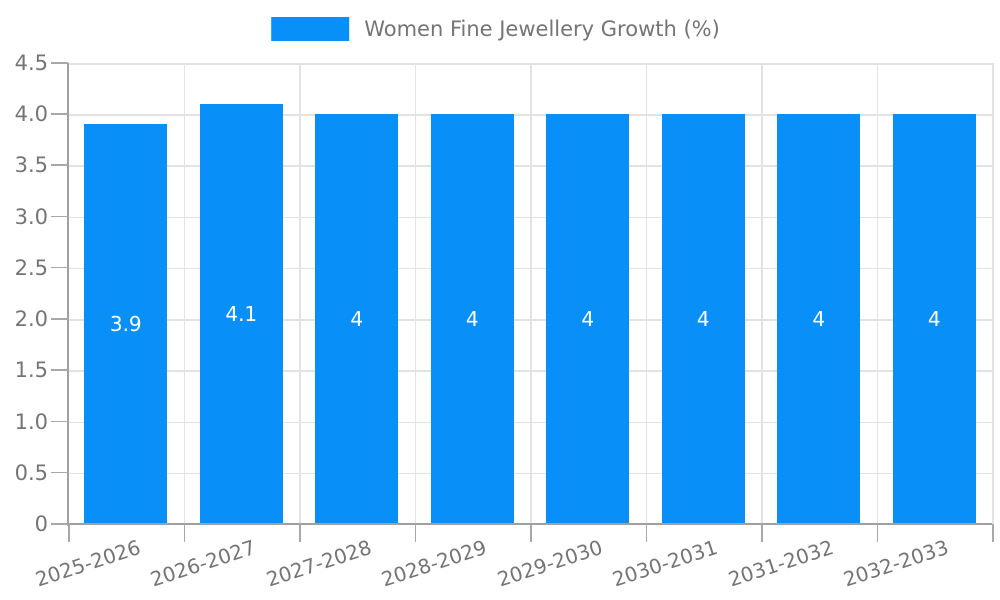 This screenshot has width=1000, height=600. I want to click on y-tick-label: 1.0, so click(31, 421).